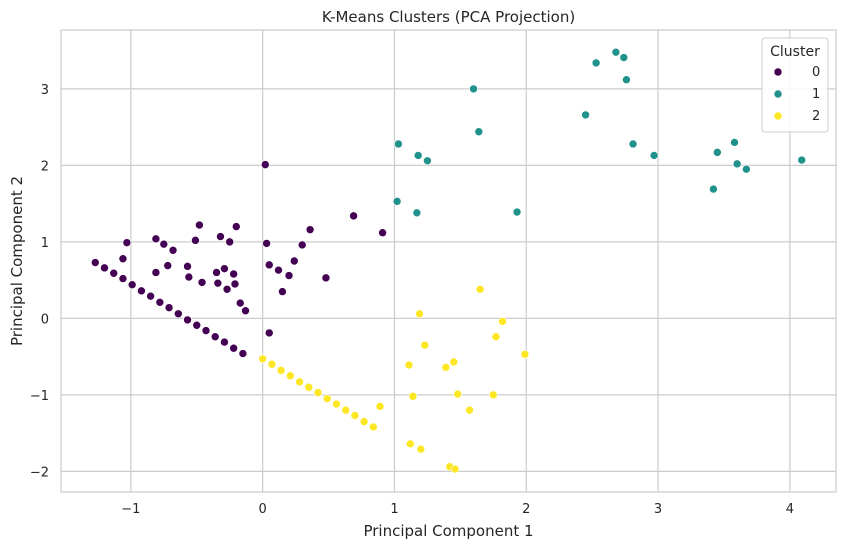 Image resolution: width=846 pixels, height=550 pixels. I want to click on y-tick-label: 2, so click(45, 166).